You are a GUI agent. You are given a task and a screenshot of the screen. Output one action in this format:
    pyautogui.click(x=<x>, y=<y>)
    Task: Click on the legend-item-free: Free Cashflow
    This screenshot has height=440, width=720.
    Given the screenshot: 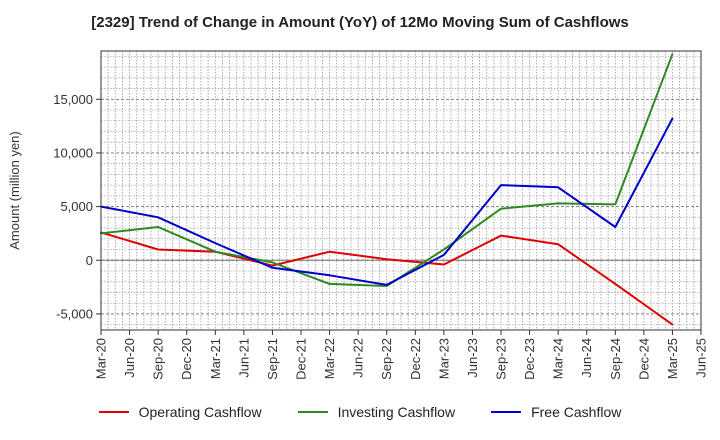 What is the action you would take?
    pyautogui.click(x=556, y=412)
    